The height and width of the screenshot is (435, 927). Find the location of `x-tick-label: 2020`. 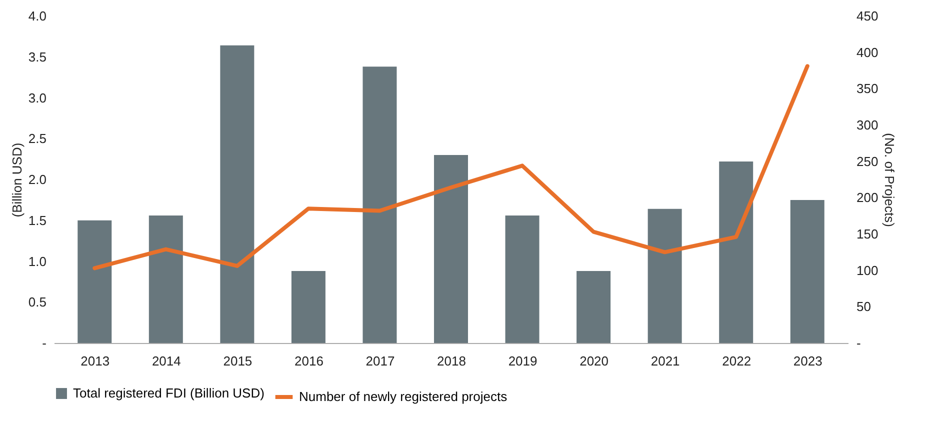

x-tick-label: 2020 is located at coordinates (594, 361).